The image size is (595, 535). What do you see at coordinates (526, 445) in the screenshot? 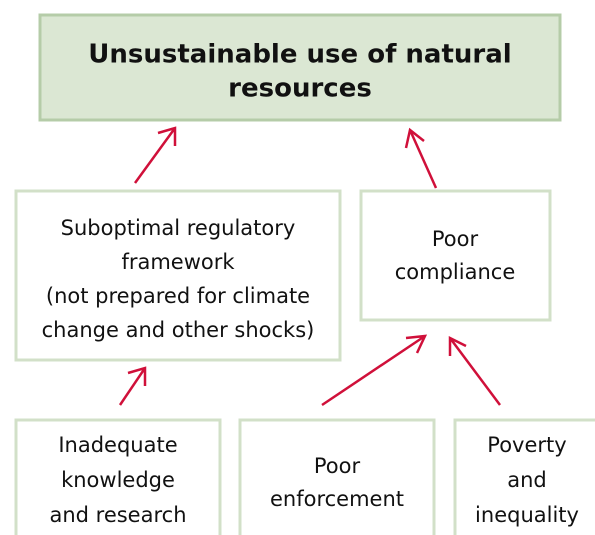
I see `node-label: Poverty` at bounding box center [526, 445].